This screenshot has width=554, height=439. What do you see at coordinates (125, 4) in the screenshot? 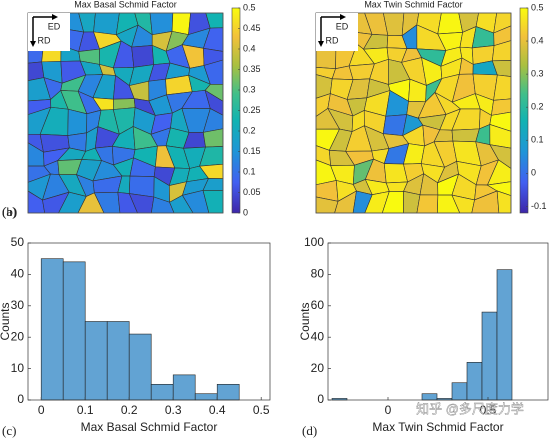
I see `map-title: Max Basal Schmid Factor` at bounding box center [125, 4].